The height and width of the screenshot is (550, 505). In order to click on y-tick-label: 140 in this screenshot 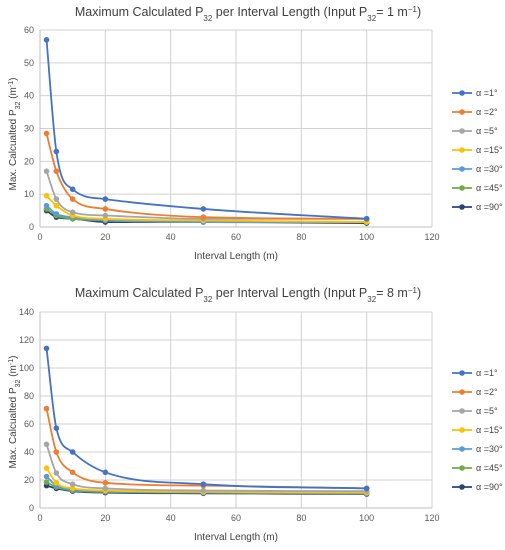, I will do `click(26, 312)`.